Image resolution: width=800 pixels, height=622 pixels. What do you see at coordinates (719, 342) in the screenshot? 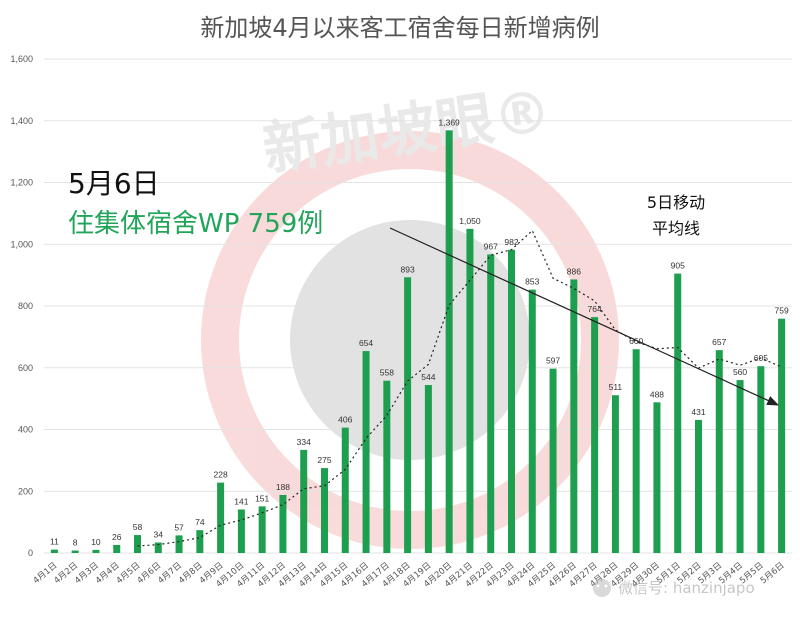
I see `data-label: 657` at bounding box center [719, 342].